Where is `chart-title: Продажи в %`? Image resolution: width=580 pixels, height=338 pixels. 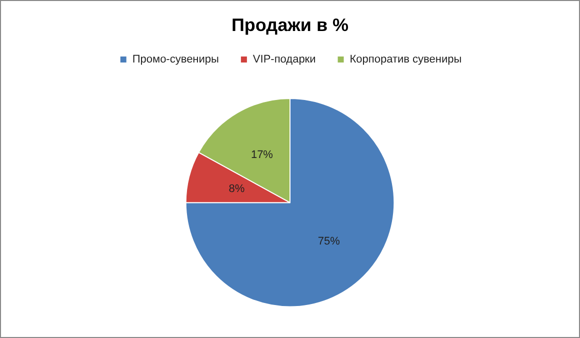
chart-title: Продажи в % is located at coordinates (290, 25).